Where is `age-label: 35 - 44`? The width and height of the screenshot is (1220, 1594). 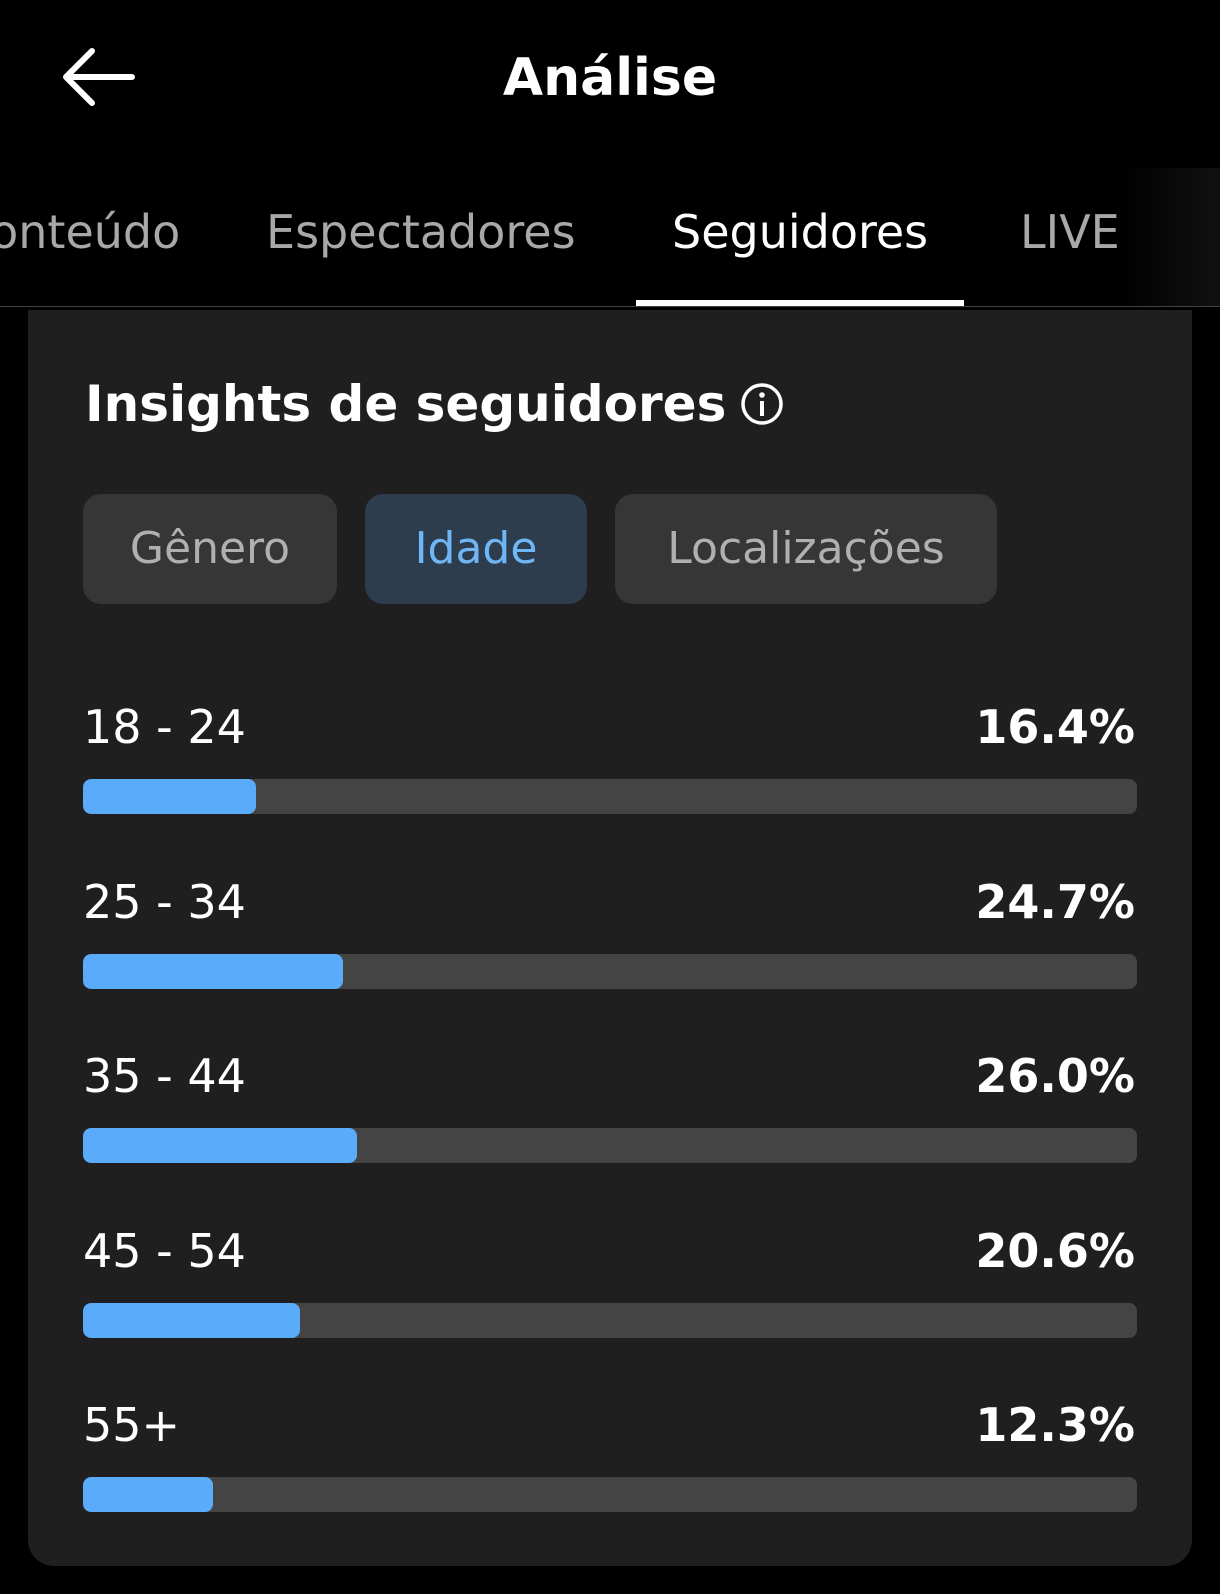
age-label: 35 - 44 is located at coordinates (164, 1076).